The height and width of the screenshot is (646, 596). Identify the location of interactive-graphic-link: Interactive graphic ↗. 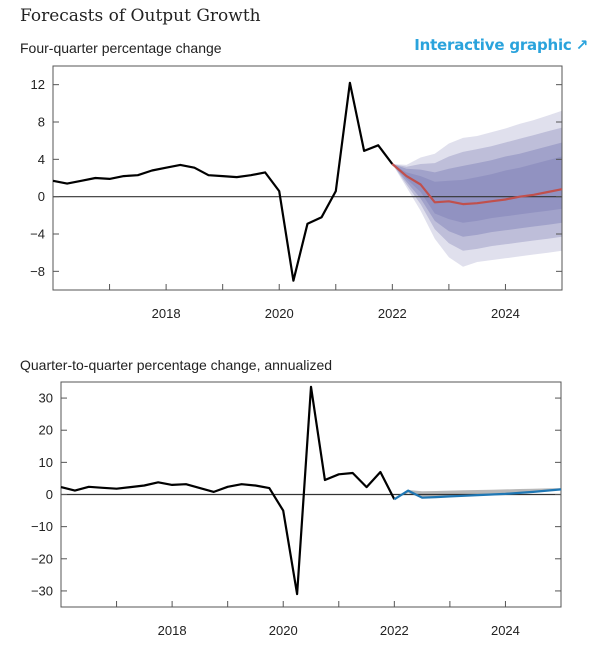
(501, 45).